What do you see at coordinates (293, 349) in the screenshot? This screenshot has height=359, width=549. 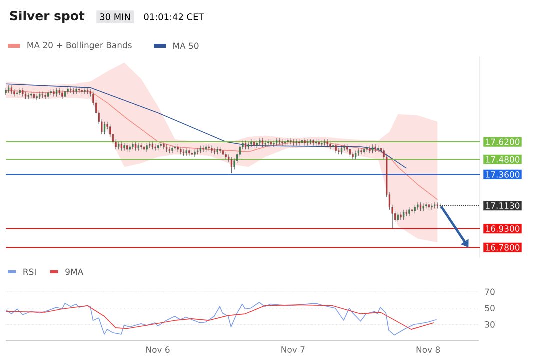 I see `x-tick-label: Nov 7` at bounding box center [293, 349].